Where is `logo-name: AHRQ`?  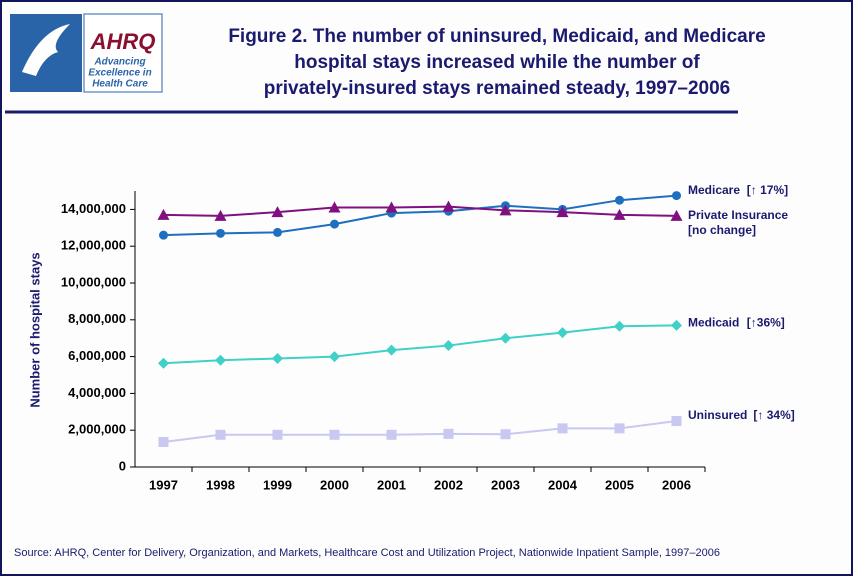 logo-name: AHRQ is located at coordinates (123, 41).